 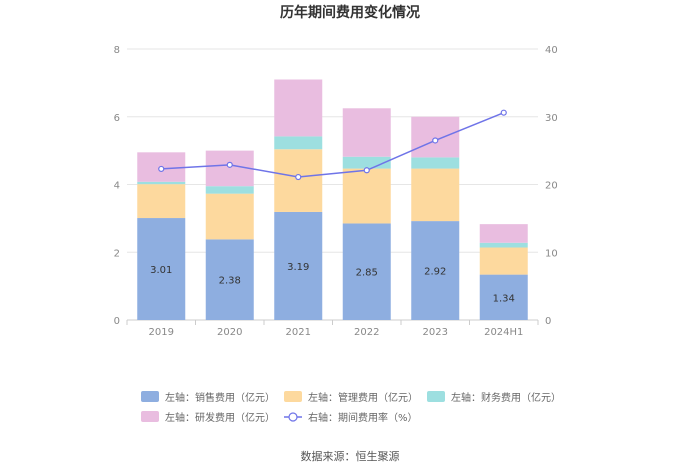 I want to click on left-tick-label: 4, so click(x=117, y=186).